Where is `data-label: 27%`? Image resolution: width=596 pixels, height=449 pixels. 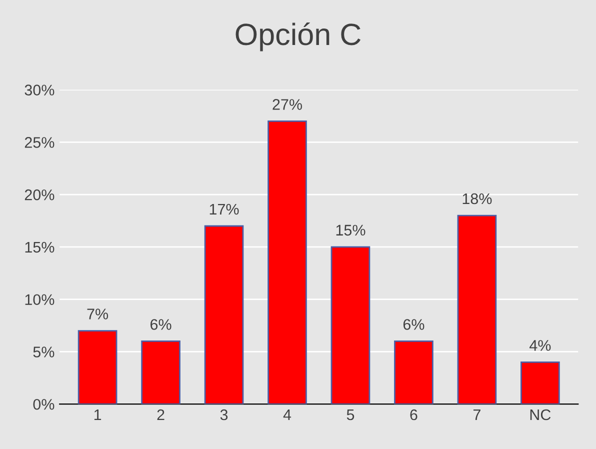 data-label: 27% is located at coordinates (287, 104).